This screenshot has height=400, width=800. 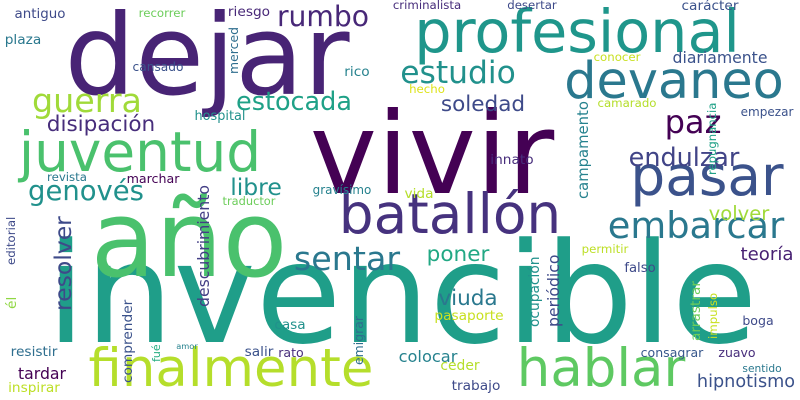 I want to click on word-guerra: guerra, so click(x=87, y=101).